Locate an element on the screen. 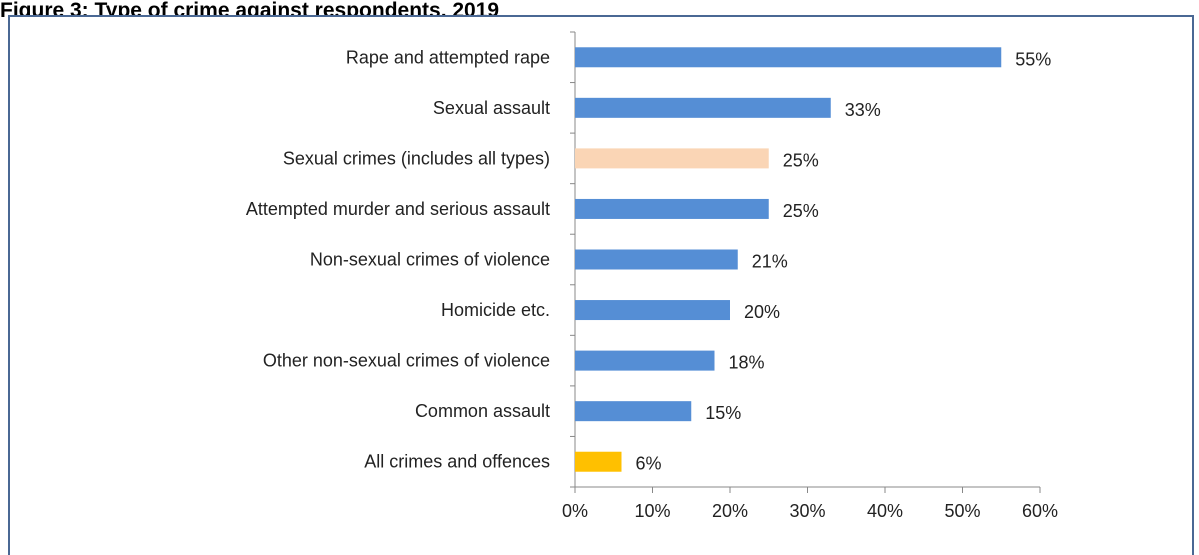  category-label: Other non-sexual crimes of violence is located at coordinates (406, 361).